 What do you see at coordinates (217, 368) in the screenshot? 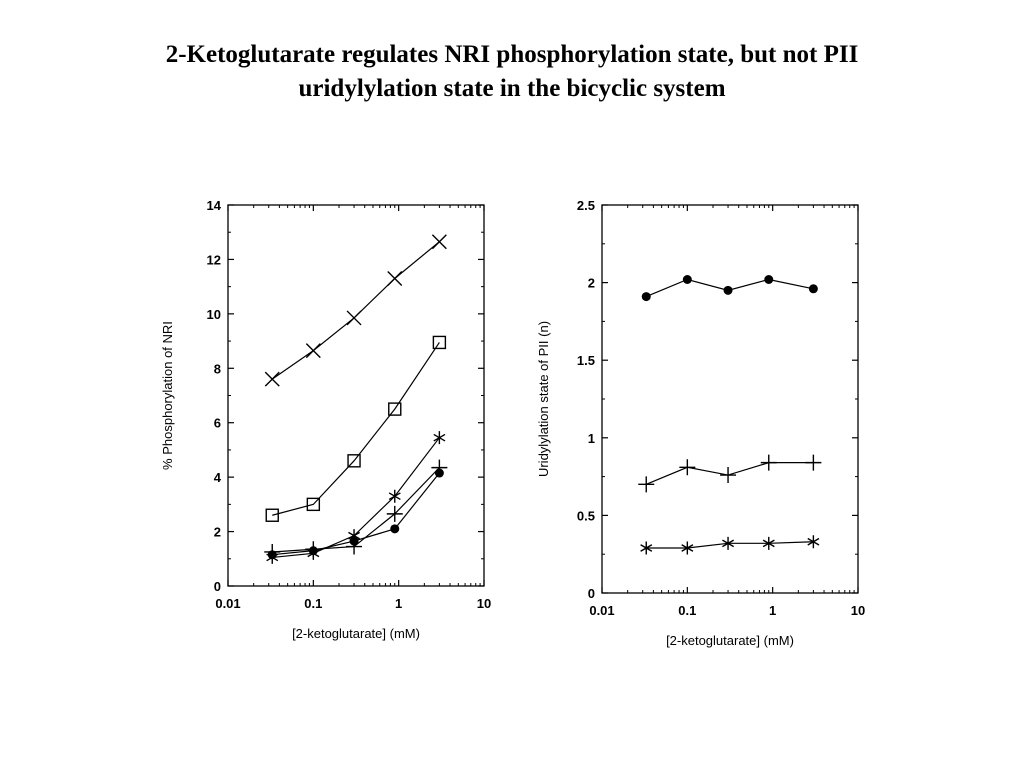
I see `y-tick-label: 8` at bounding box center [217, 368].